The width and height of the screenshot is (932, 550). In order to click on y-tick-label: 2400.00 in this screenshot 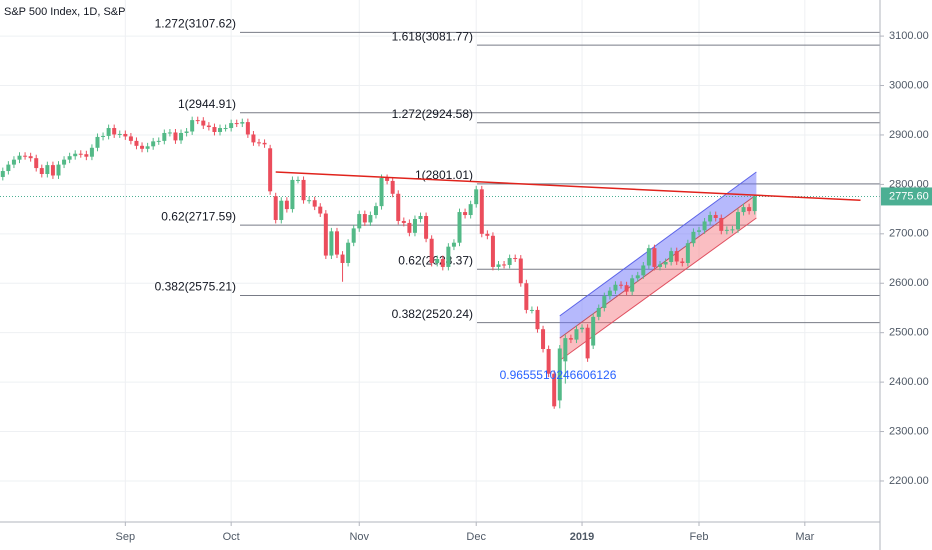, I will do `click(909, 382)`.